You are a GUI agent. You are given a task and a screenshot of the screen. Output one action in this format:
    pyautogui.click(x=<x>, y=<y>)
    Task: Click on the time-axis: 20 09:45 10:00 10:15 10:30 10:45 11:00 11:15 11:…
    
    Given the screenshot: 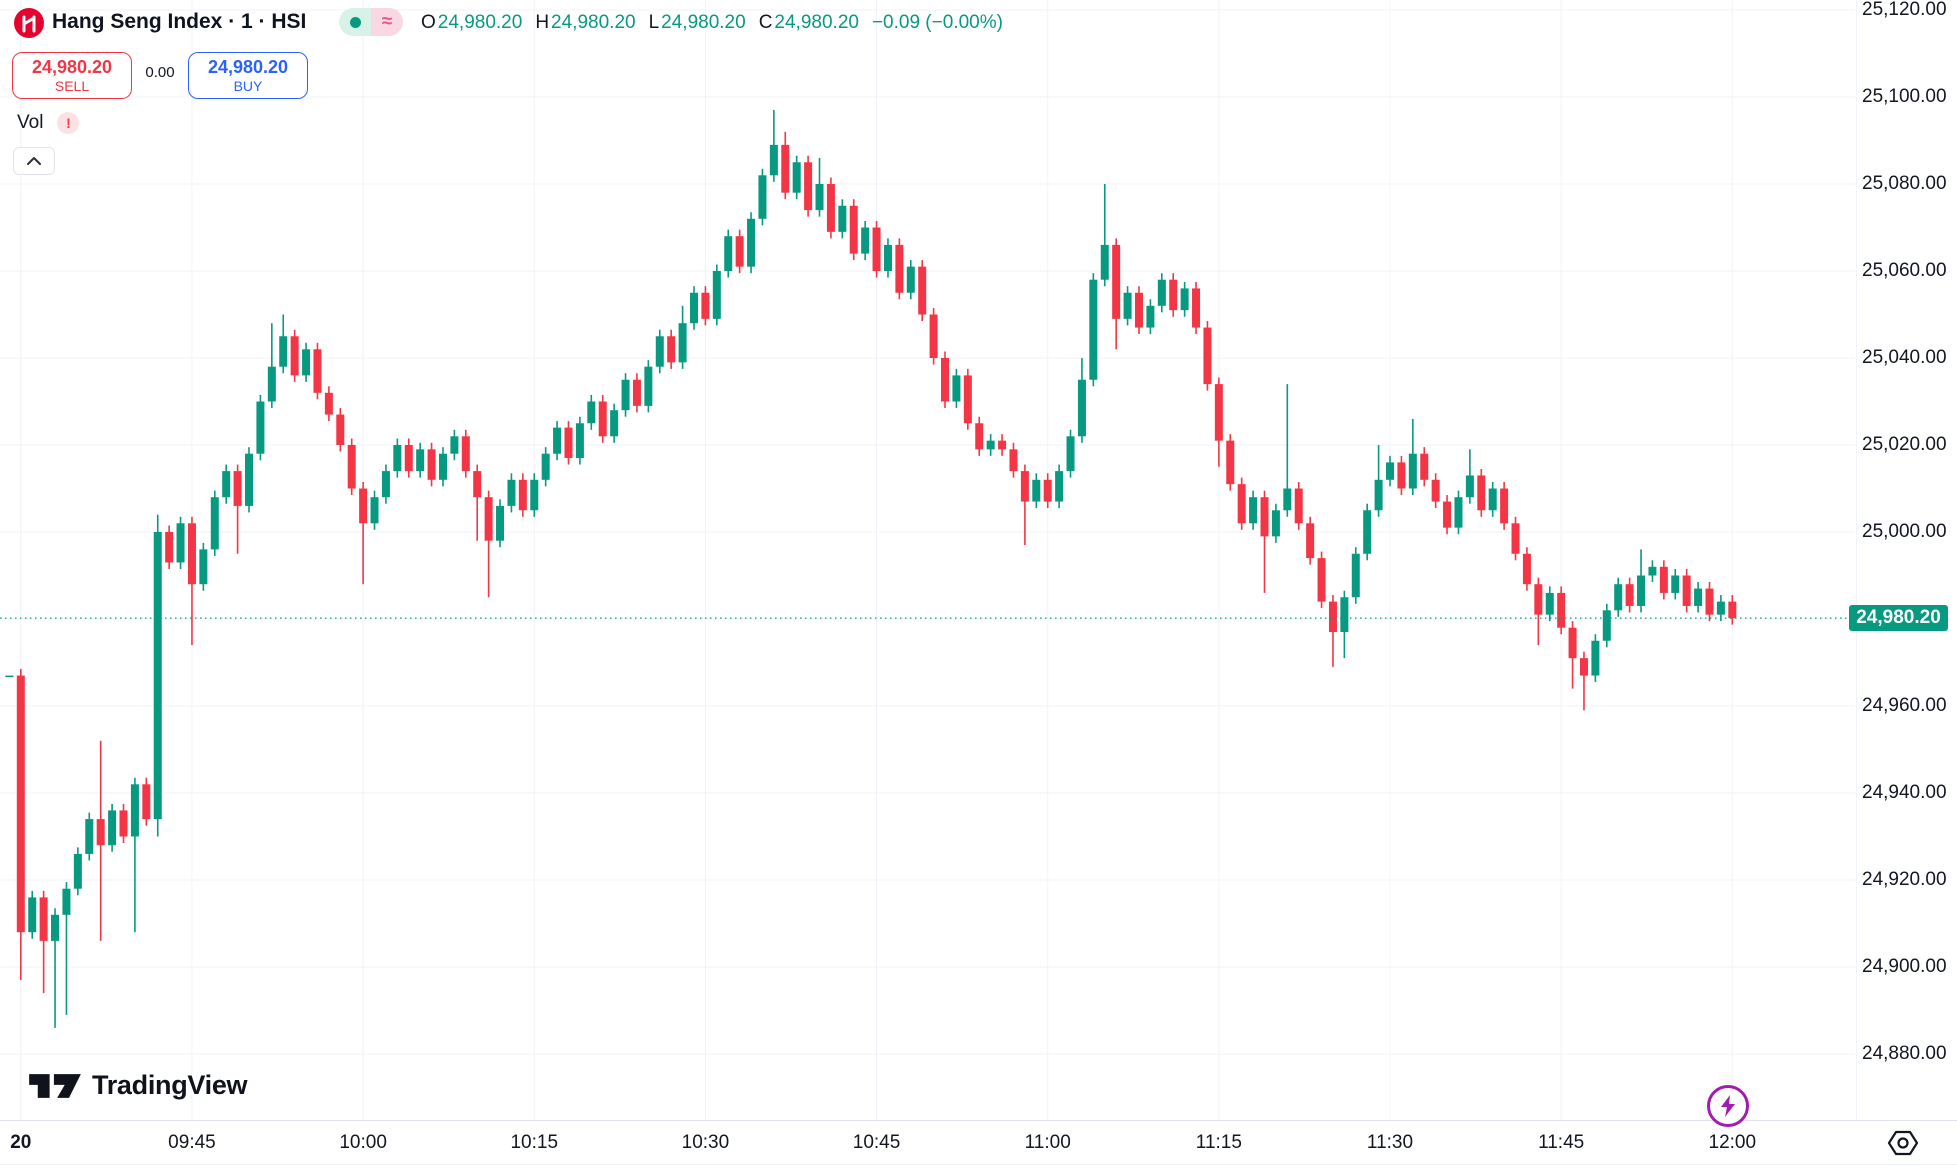 What is the action you would take?
    pyautogui.click(x=978, y=1145)
    